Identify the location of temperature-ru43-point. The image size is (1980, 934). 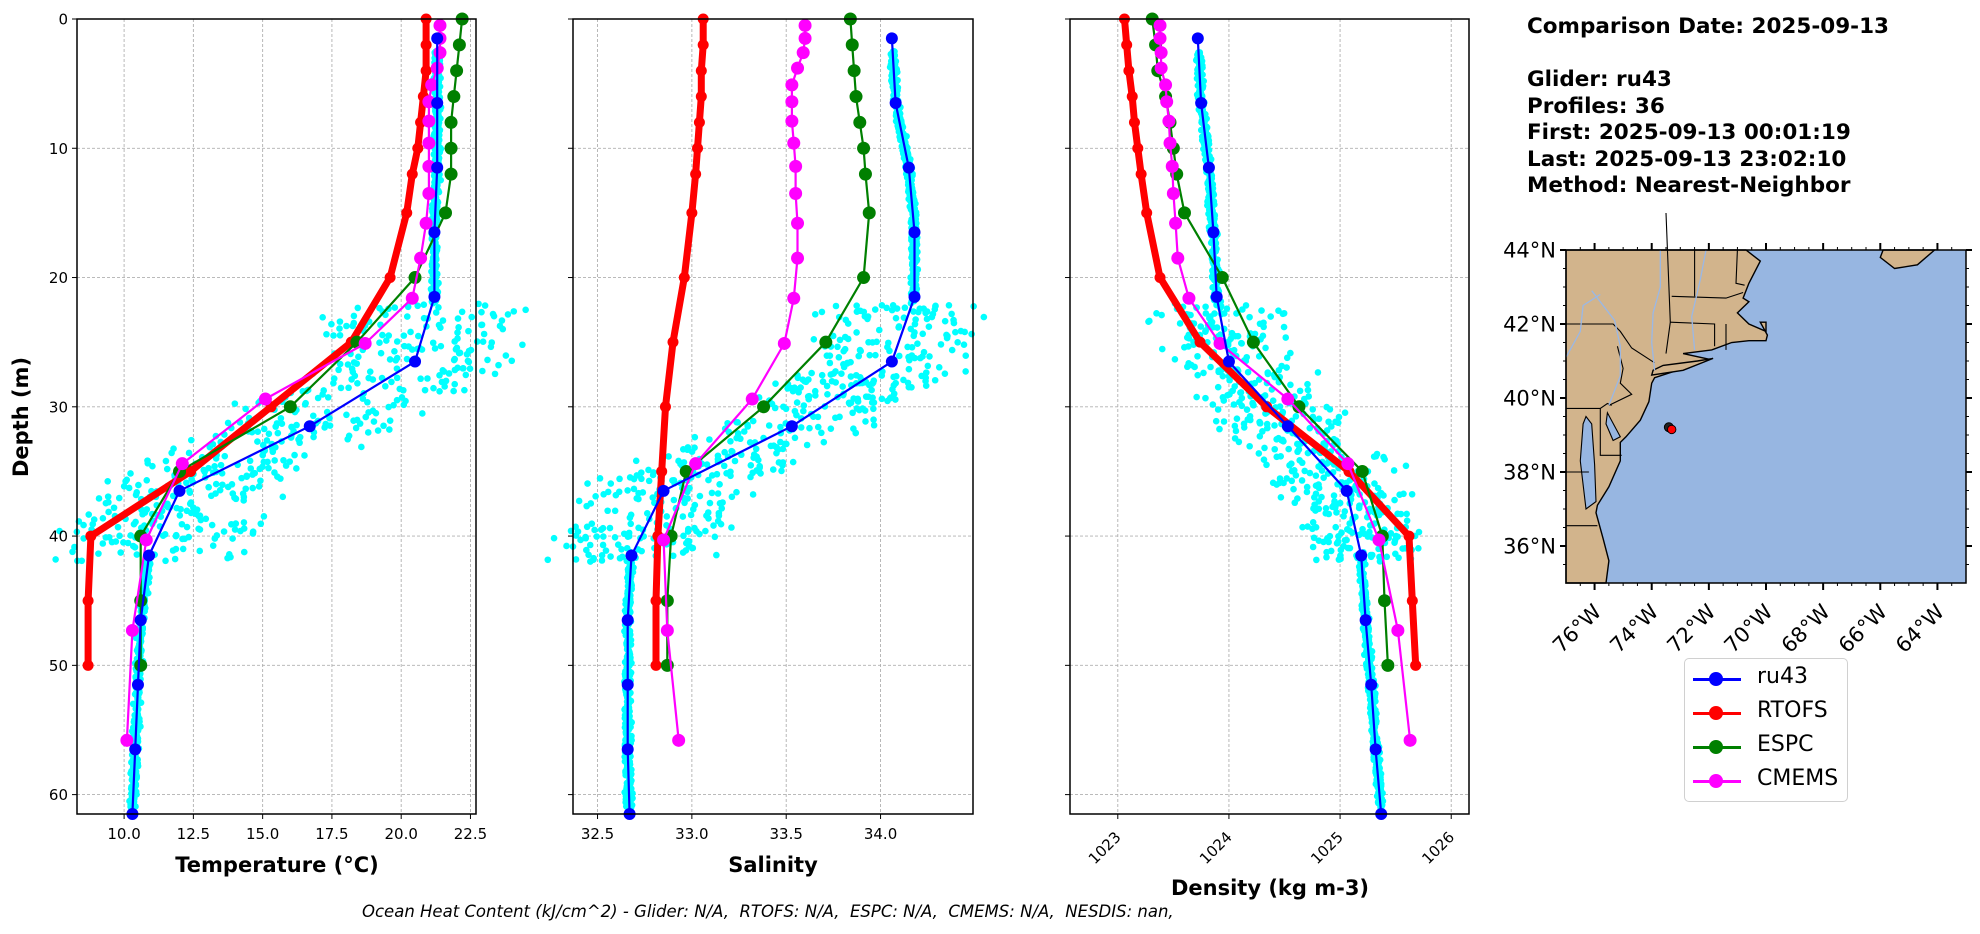
(149, 555).